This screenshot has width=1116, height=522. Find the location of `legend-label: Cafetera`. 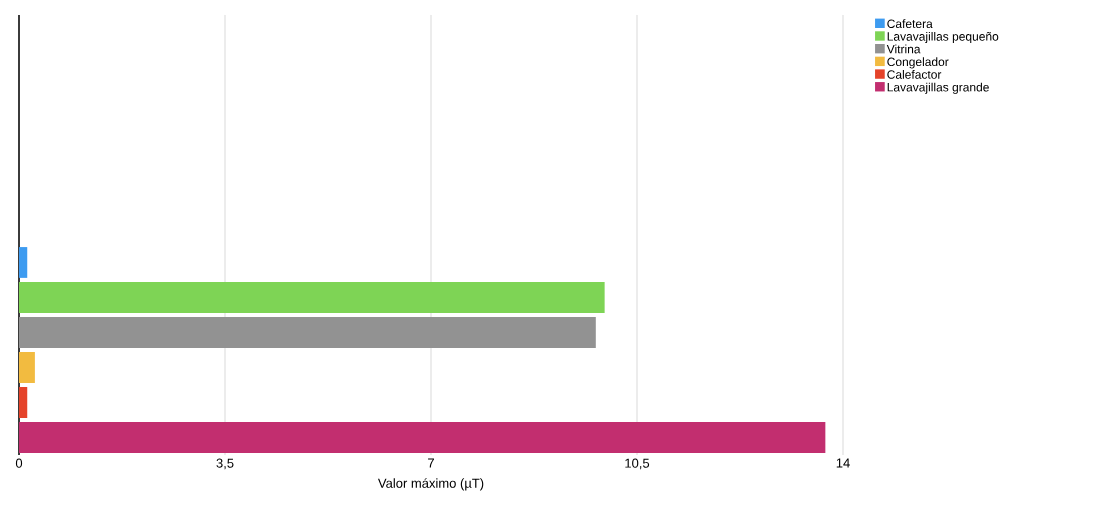

legend-label: Cafetera is located at coordinates (910, 23).